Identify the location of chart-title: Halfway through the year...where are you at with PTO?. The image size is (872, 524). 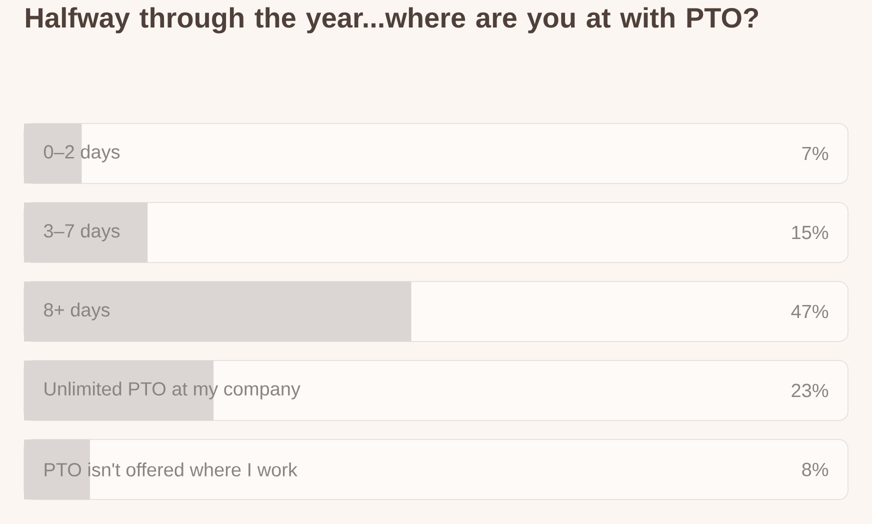
(392, 20).